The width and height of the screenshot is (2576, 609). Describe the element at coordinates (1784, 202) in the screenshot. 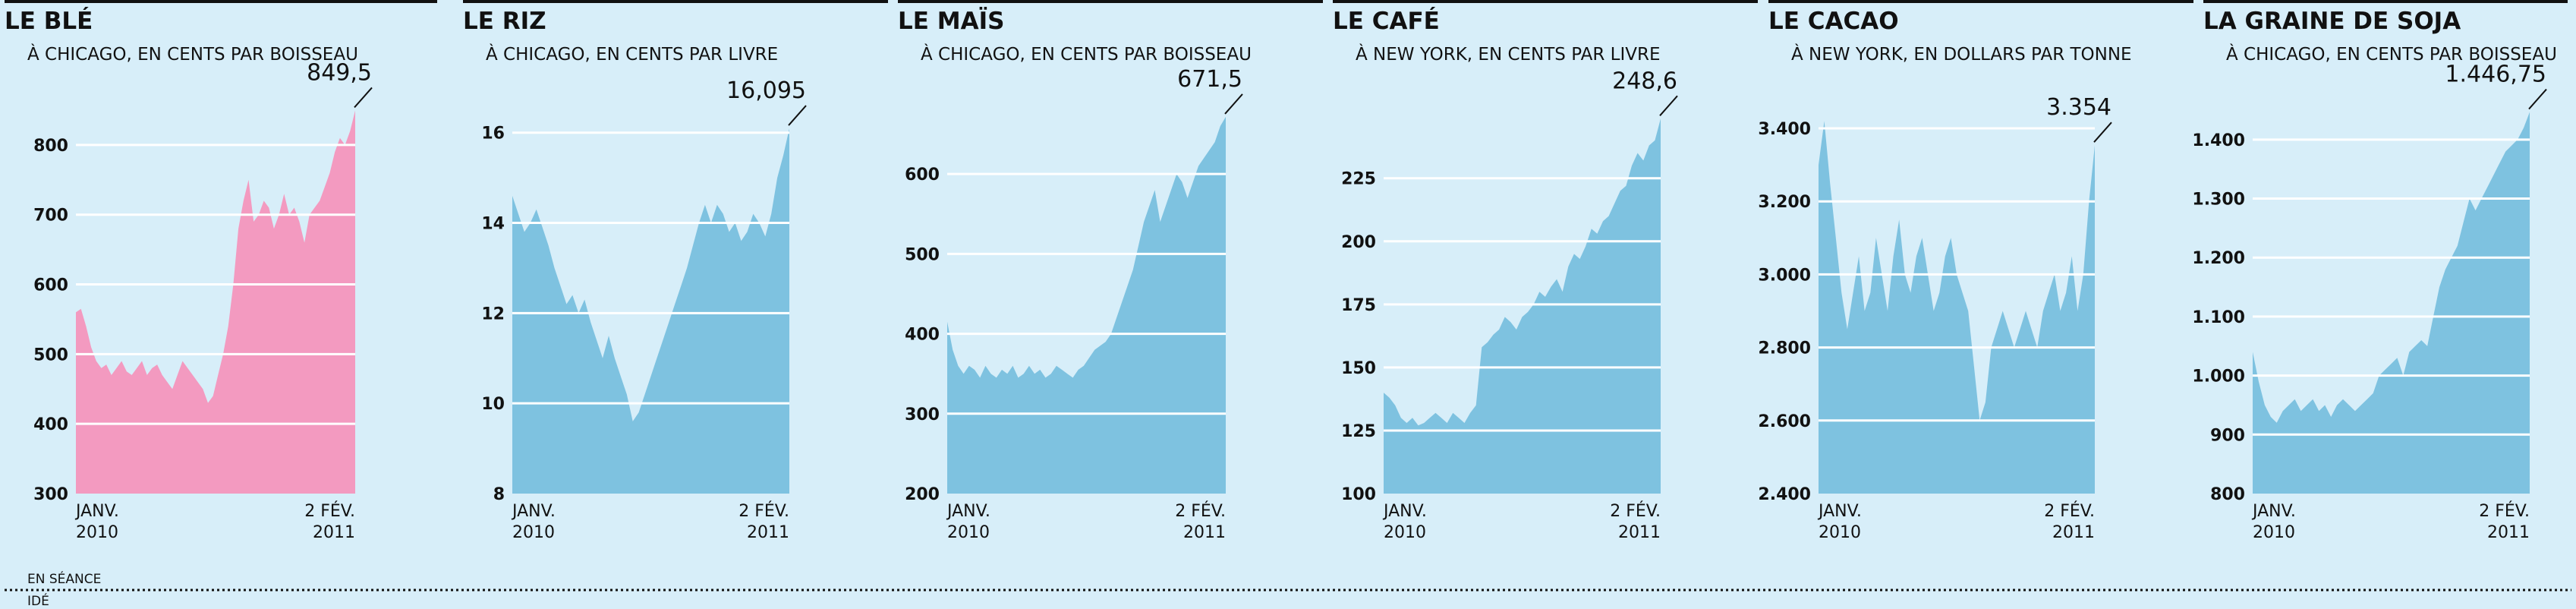

I see `y-tick-label: 3.200` at that location.